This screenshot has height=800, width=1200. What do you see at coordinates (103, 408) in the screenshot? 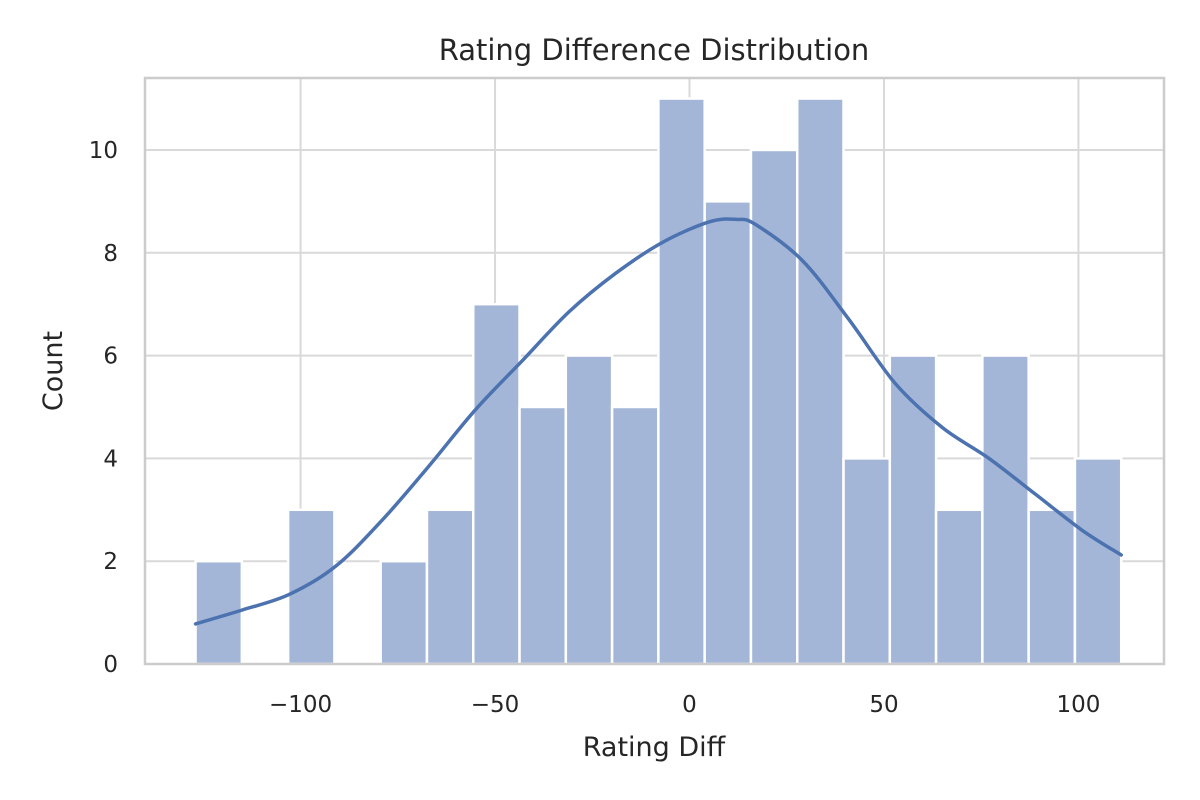
I see `y-tick-labels: 0 2 4 6 8 10` at bounding box center [103, 408].